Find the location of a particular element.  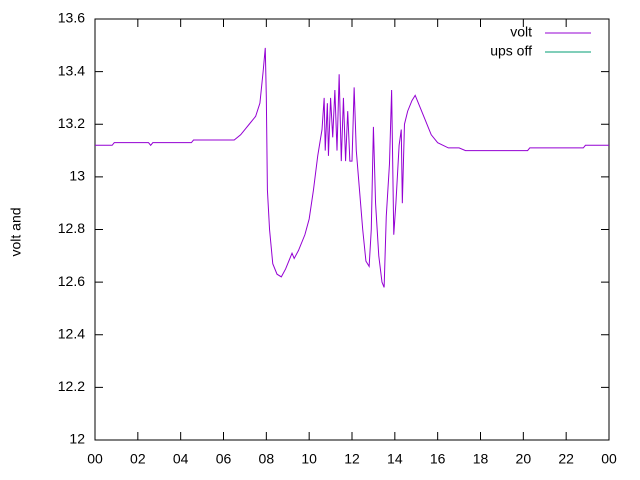

y-tick-label: 12.2 is located at coordinates (71, 386).